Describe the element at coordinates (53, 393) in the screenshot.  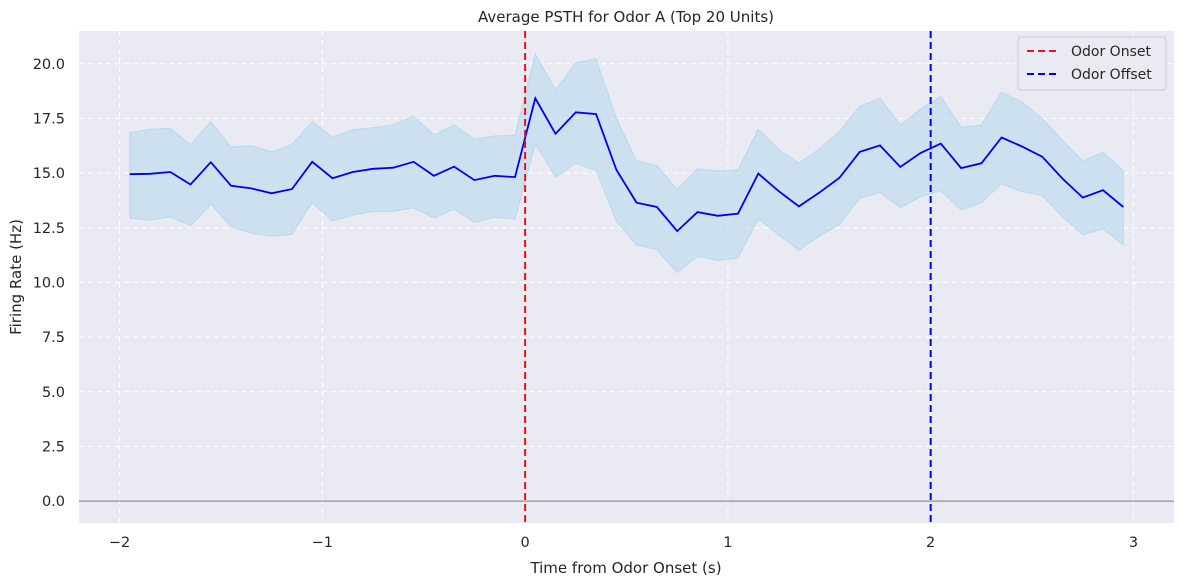
I see `y-tick-label: 5.0` at that location.